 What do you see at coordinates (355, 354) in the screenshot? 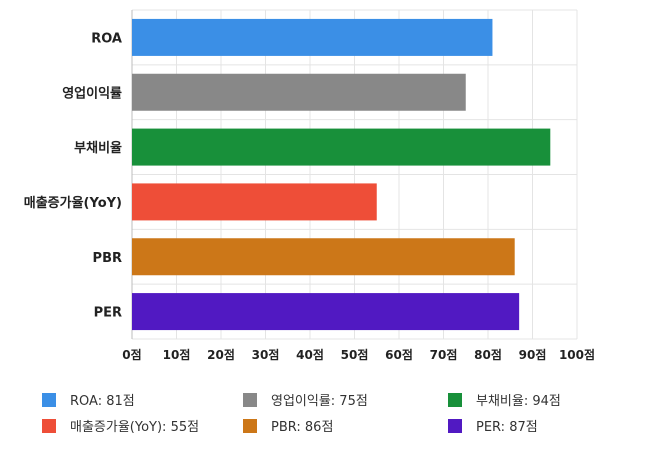
I see `x-tick-label: 50점` at bounding box center [355, 354].